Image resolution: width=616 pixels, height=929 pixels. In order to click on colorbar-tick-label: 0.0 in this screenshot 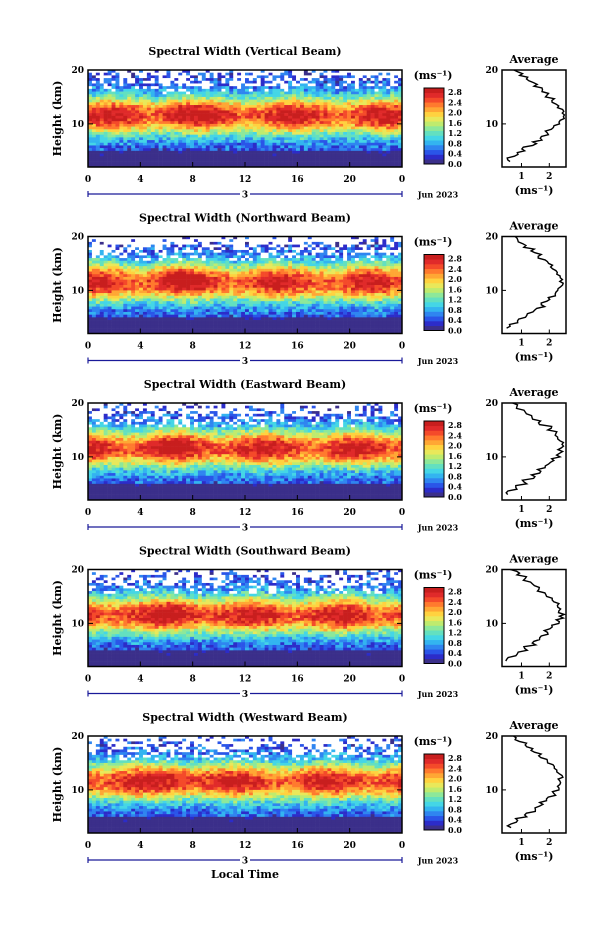, I will do `click(455, 497)`.